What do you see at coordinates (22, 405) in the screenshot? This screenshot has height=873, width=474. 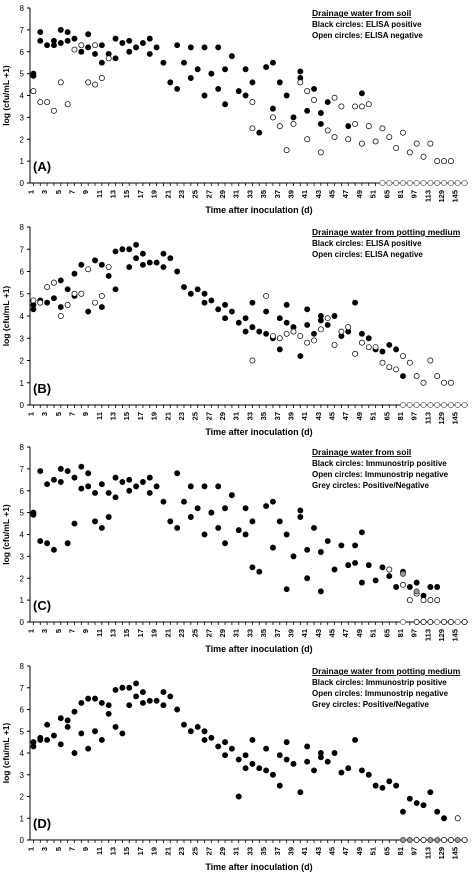 I see `y-tick-label: 0` at bounding box center [22, 405].